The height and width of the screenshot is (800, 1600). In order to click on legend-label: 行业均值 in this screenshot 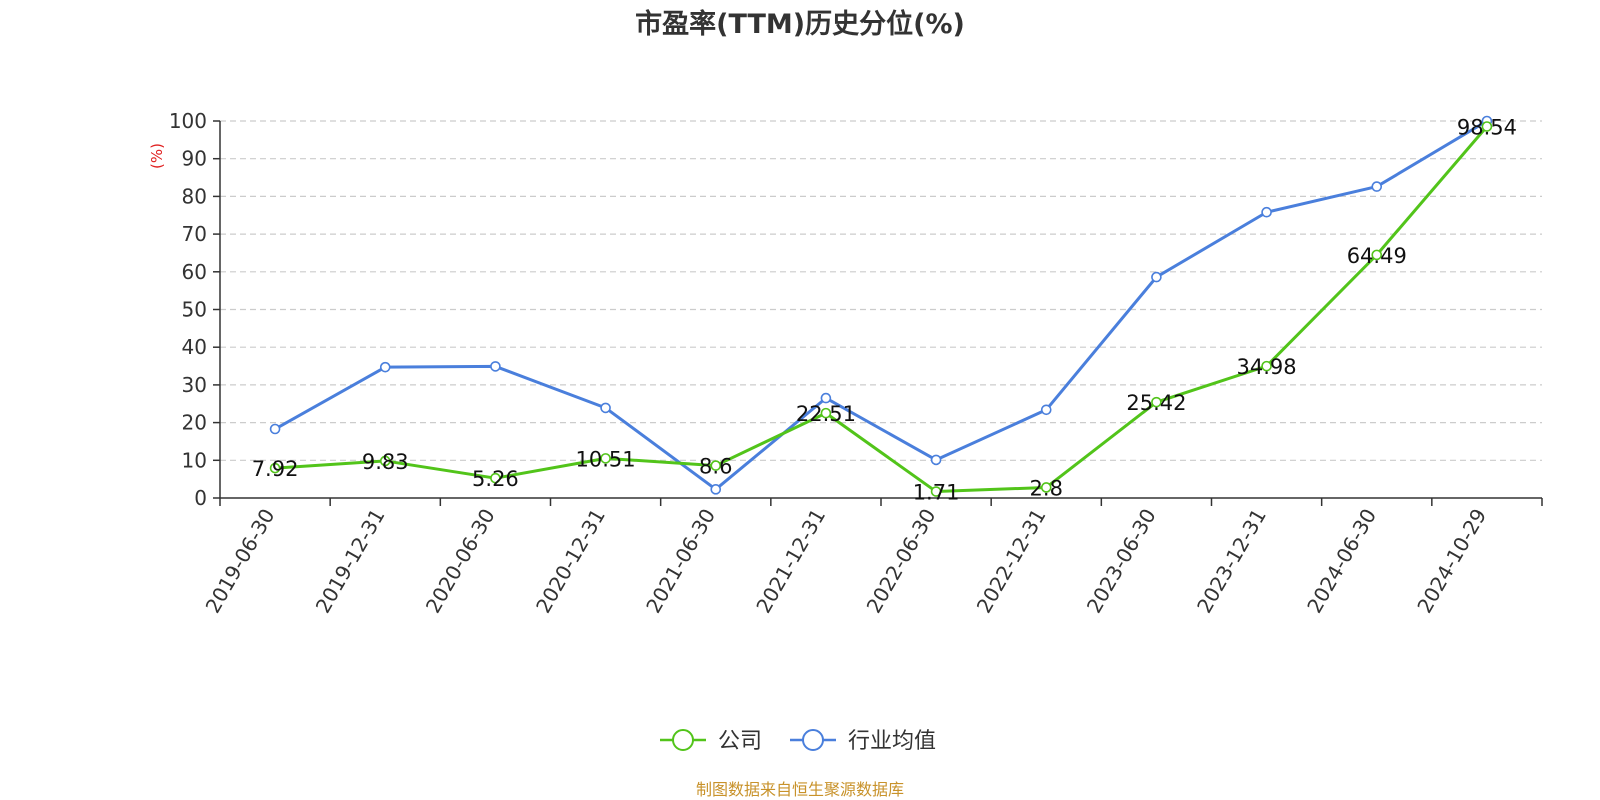, I will do `click(892, 741)`.